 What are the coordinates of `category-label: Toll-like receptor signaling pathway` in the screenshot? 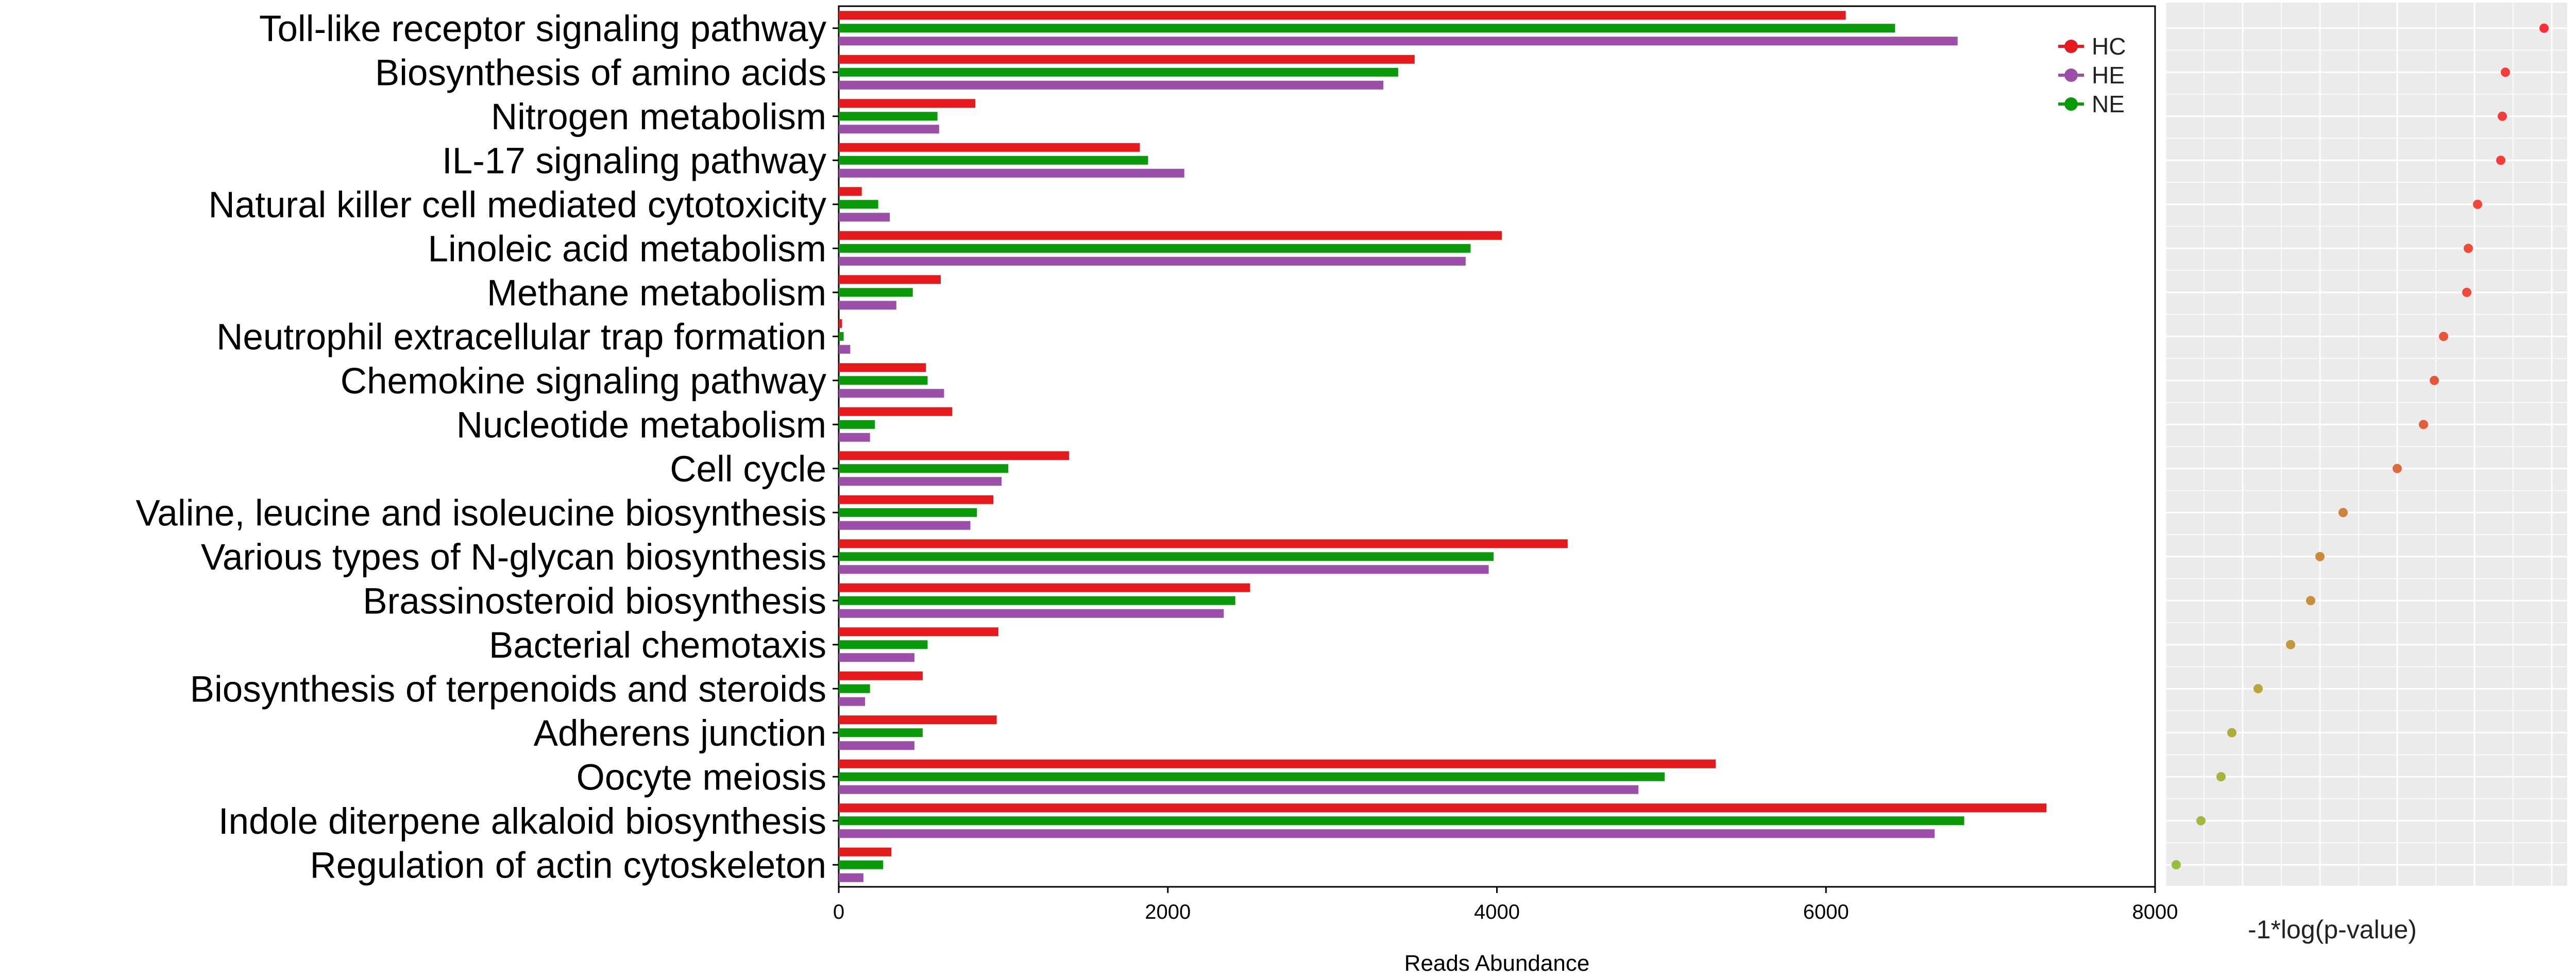 It's located at (543, 29).